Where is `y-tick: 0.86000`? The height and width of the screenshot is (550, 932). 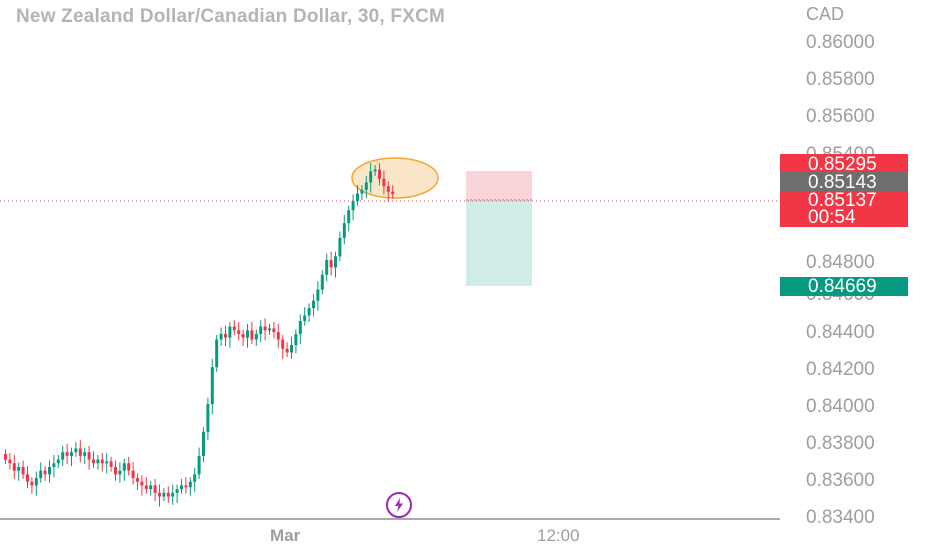
y-tick: 0.86000 is located at coordinates (840, 42).